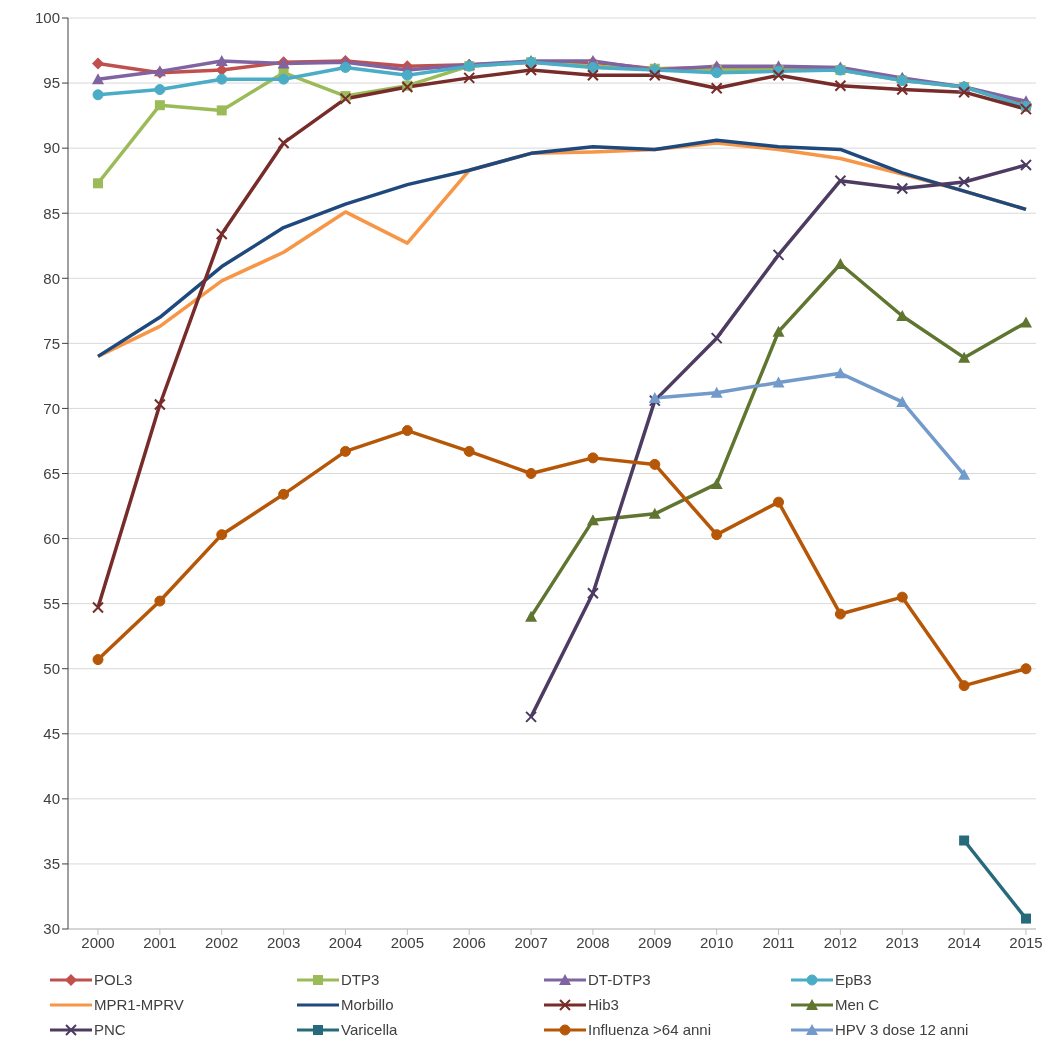 This screenshot has width=1064, height=1051. What do you see at coordinates (853, 979) in the screenshot?
I see `legend-label: EpB3` at bounding box center [853, 979].